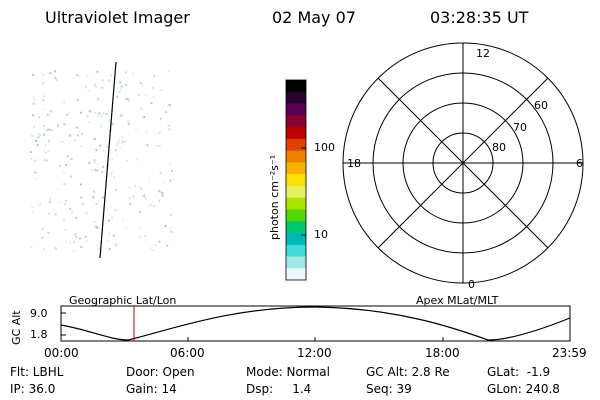  I want to click on lat-label-60: 60, so click(541, 105).